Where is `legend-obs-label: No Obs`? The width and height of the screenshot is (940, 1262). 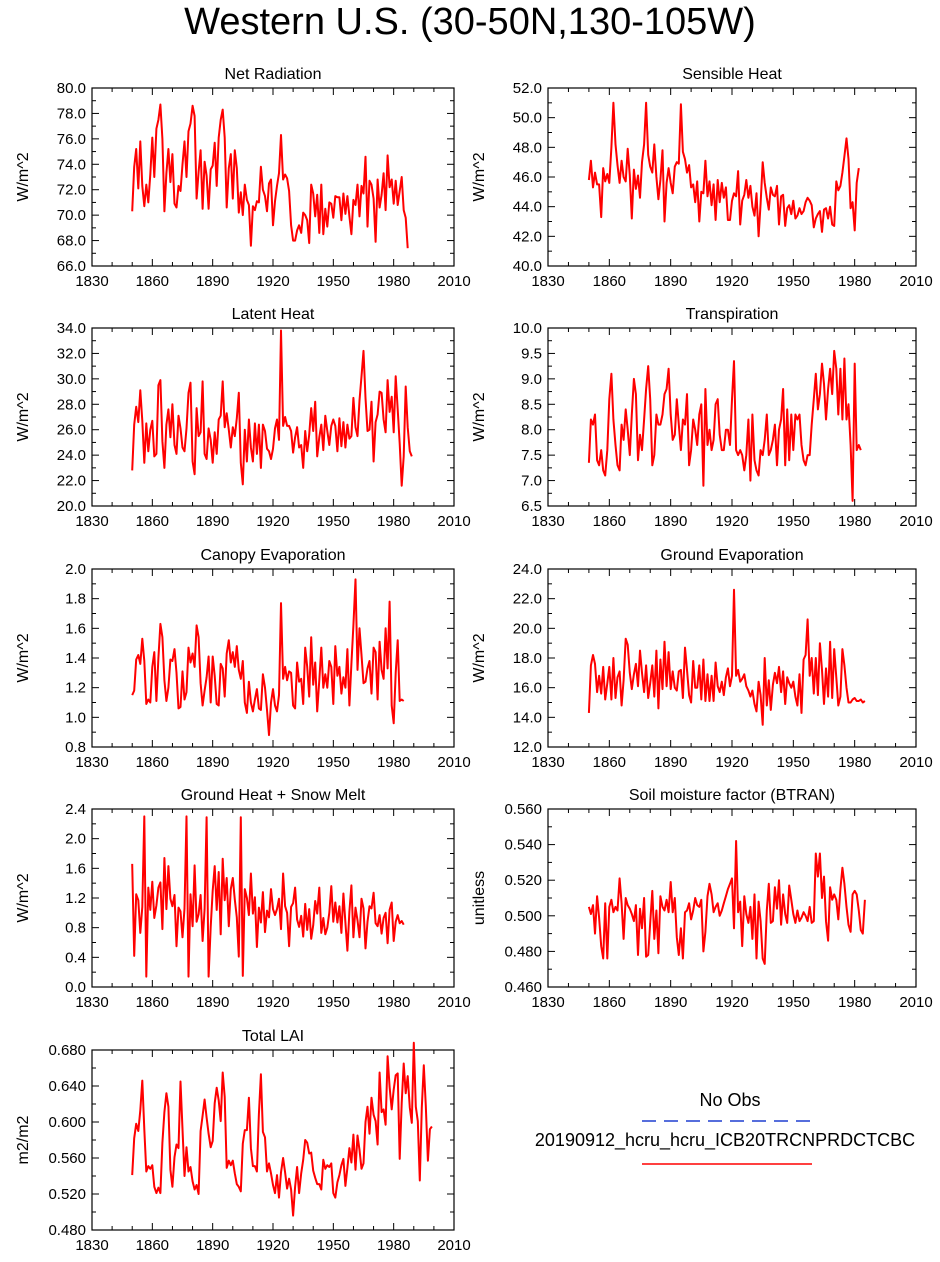 legend-obs-label: No Obs is located at coordinates (730, 1100).